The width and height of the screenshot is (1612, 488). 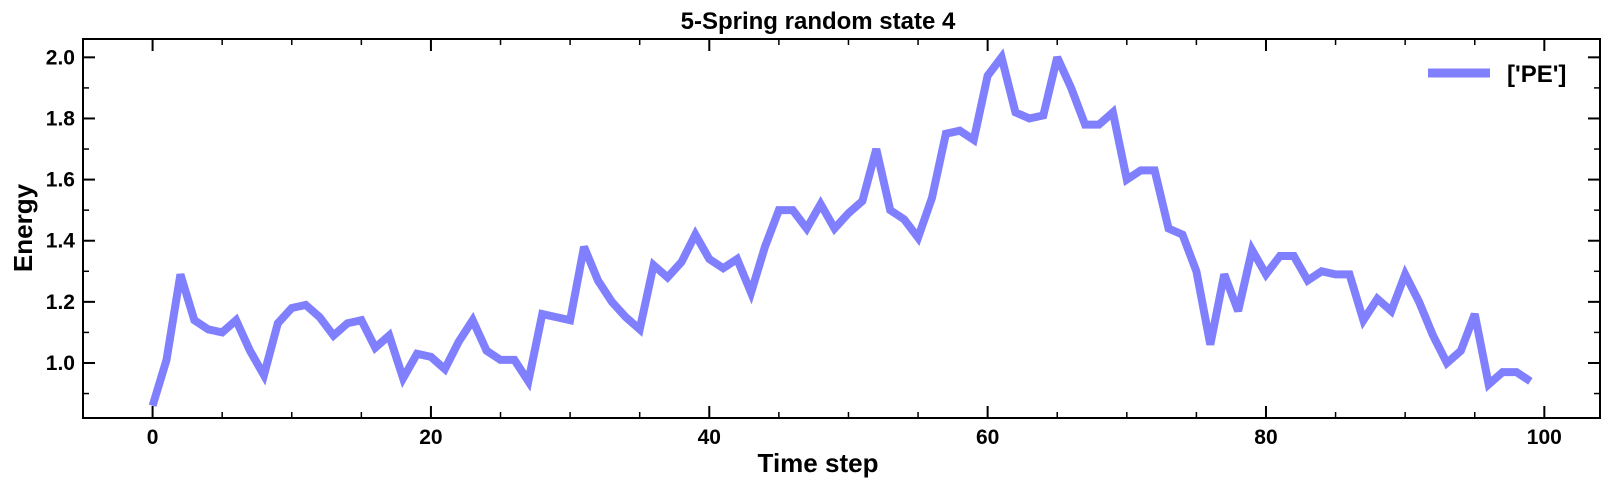 I want to click on y-tick-label: 1.0, so click(x=60, y=363).